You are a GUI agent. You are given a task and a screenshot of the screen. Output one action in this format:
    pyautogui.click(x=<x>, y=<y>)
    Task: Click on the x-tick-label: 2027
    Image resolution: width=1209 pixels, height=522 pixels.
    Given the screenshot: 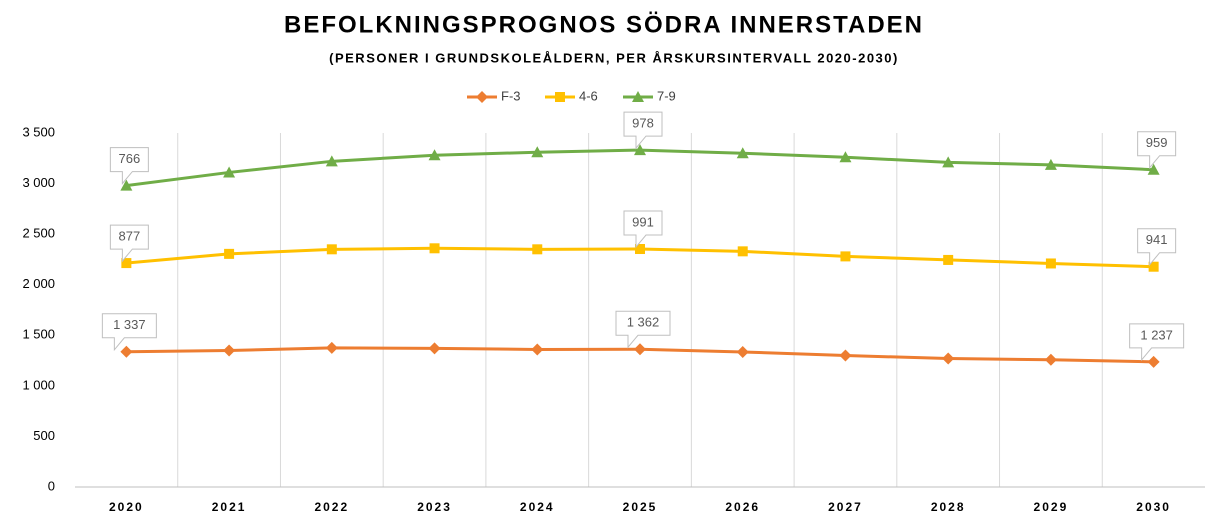 What is the action you would take?
    pyautogui.click(x=845, y=507)
    